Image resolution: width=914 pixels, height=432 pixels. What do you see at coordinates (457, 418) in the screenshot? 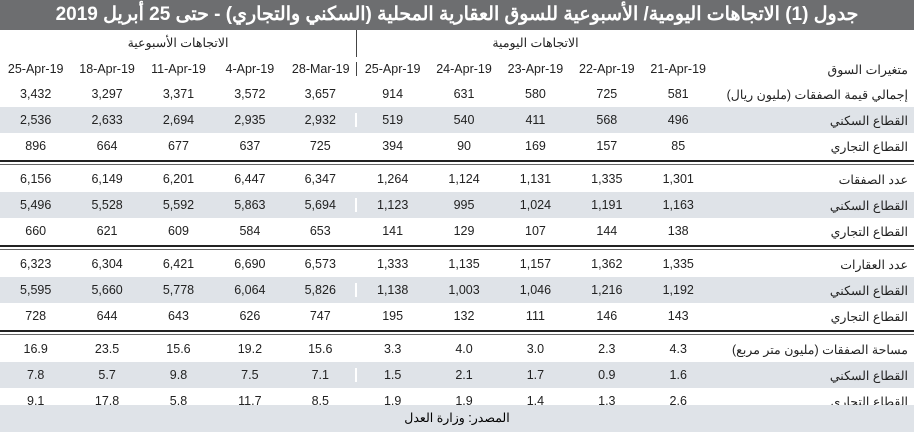
I see `source-note: المصدر: وزارة العدل` at bounding box center [457, 418].